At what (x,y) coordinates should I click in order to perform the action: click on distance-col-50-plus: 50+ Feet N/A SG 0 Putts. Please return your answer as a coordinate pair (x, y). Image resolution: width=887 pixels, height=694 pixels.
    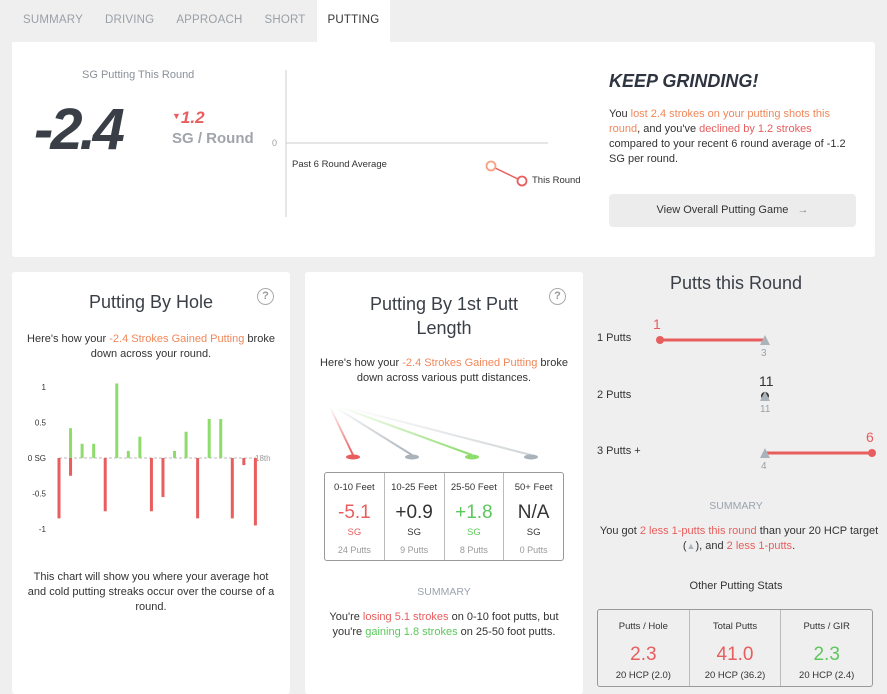
    Looking at the image, I should click on (533, 516).